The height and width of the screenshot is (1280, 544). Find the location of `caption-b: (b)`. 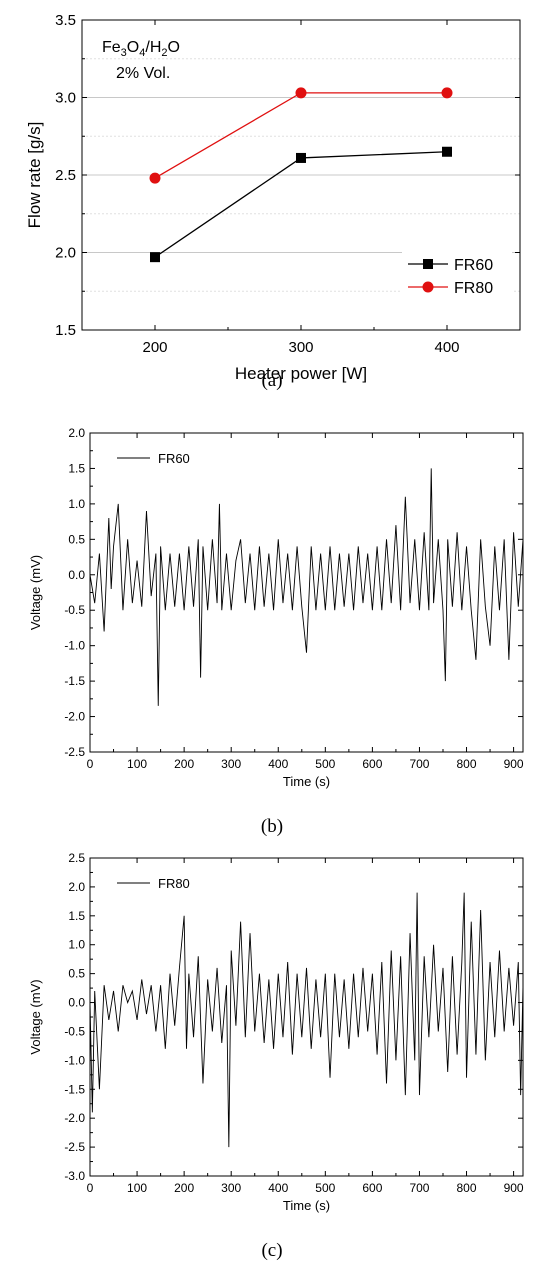

caption-b: (b) is located at coordinates (272, 826).